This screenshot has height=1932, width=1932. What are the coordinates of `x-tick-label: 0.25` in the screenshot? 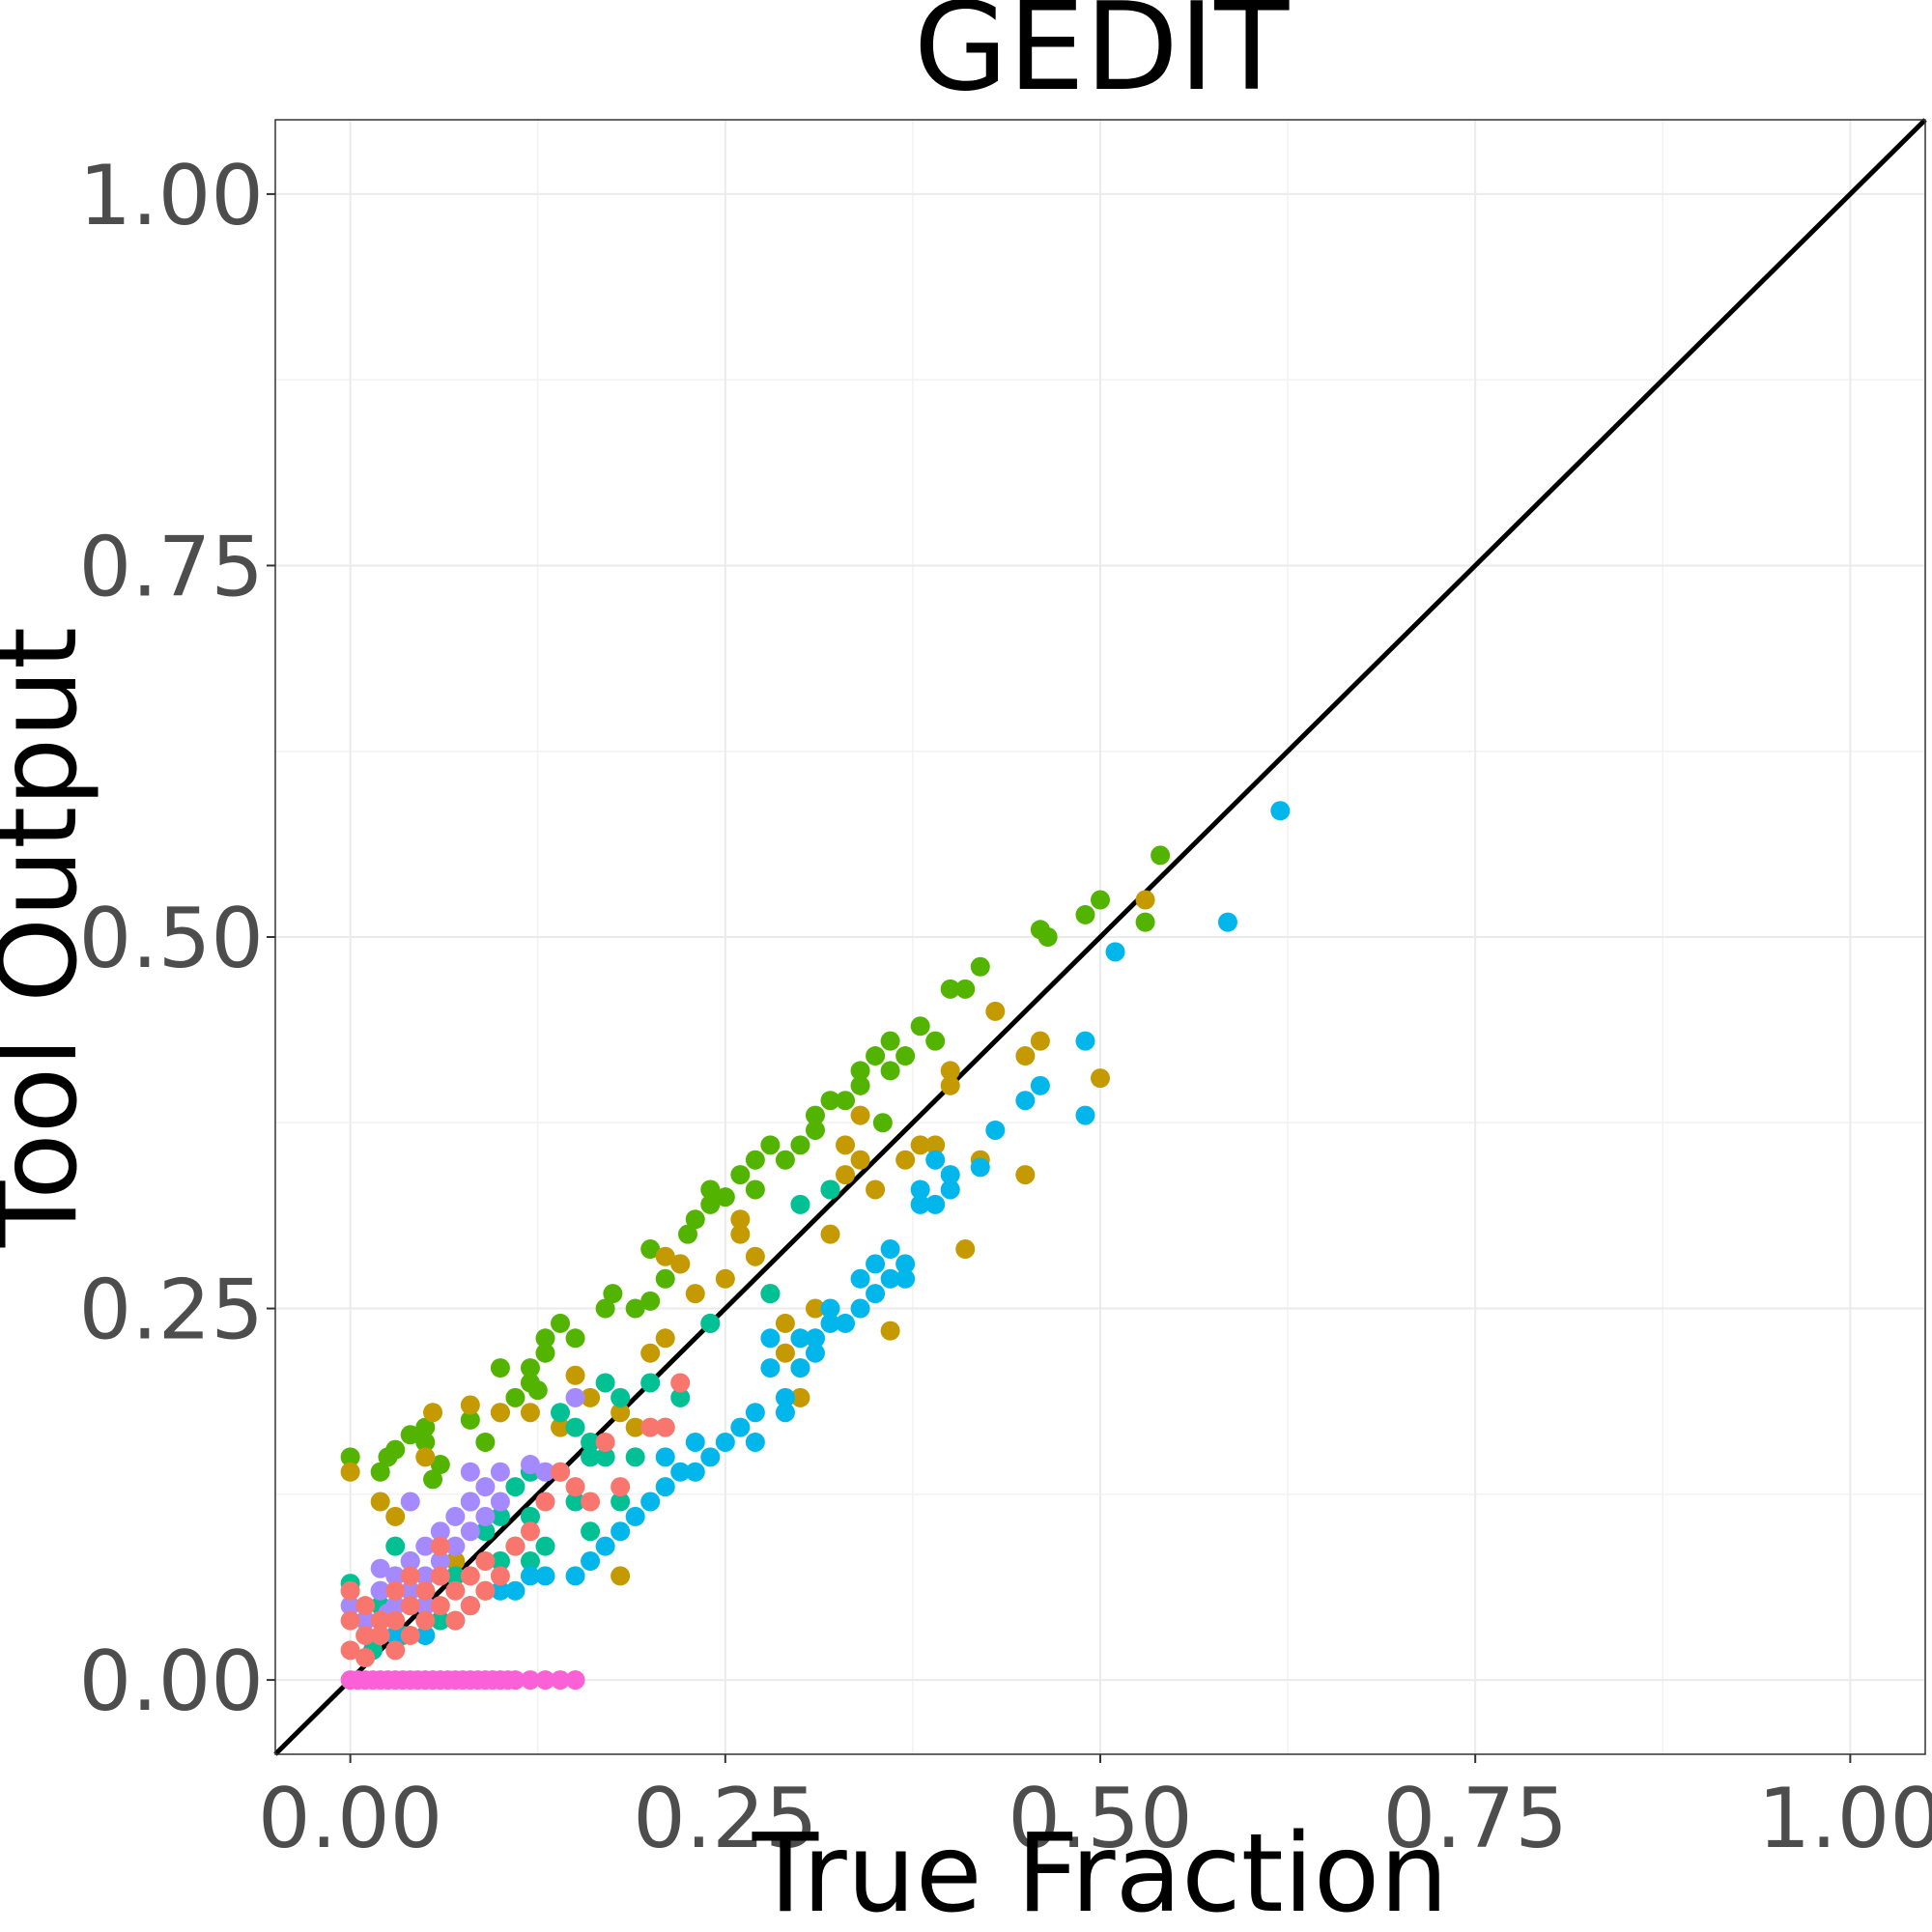 It's located at (725, 1819).